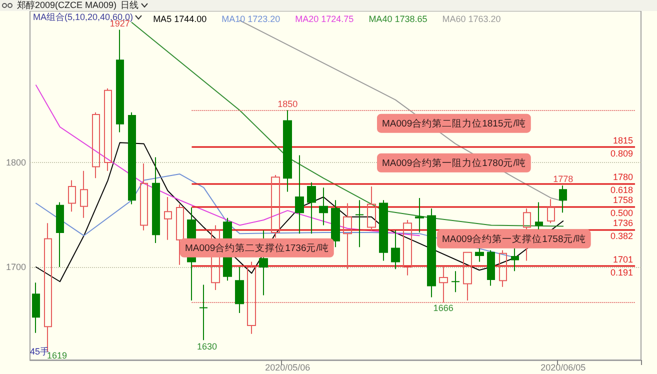 This screenshot has height=374, width=657. I want to click on annotation: 1666, so click(443, 308).